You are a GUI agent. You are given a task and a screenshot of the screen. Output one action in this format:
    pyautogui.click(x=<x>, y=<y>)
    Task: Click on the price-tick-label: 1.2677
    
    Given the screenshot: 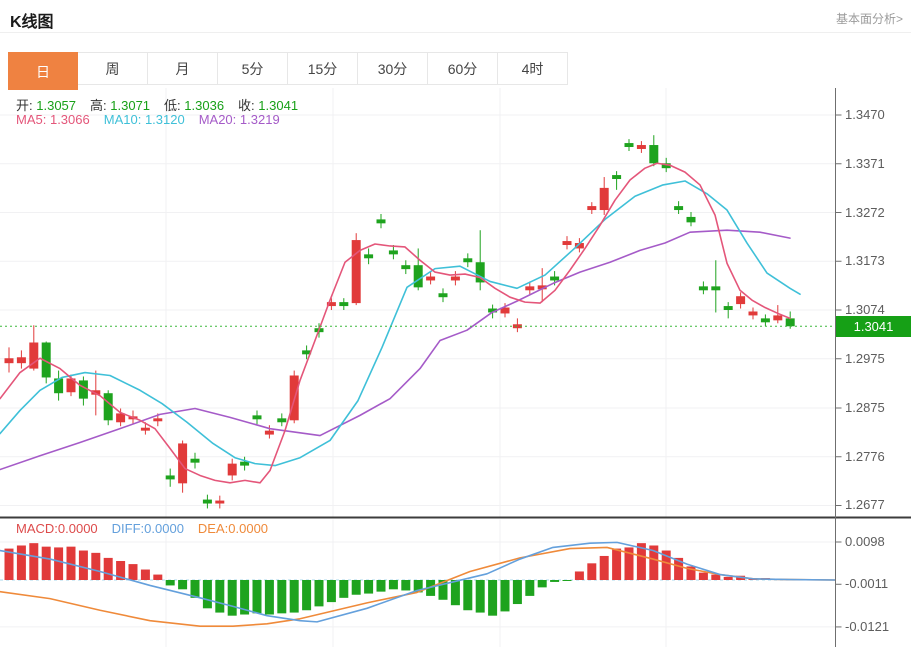 What is the action you would take?
    pyautogui.click(x=865, y=505)
    